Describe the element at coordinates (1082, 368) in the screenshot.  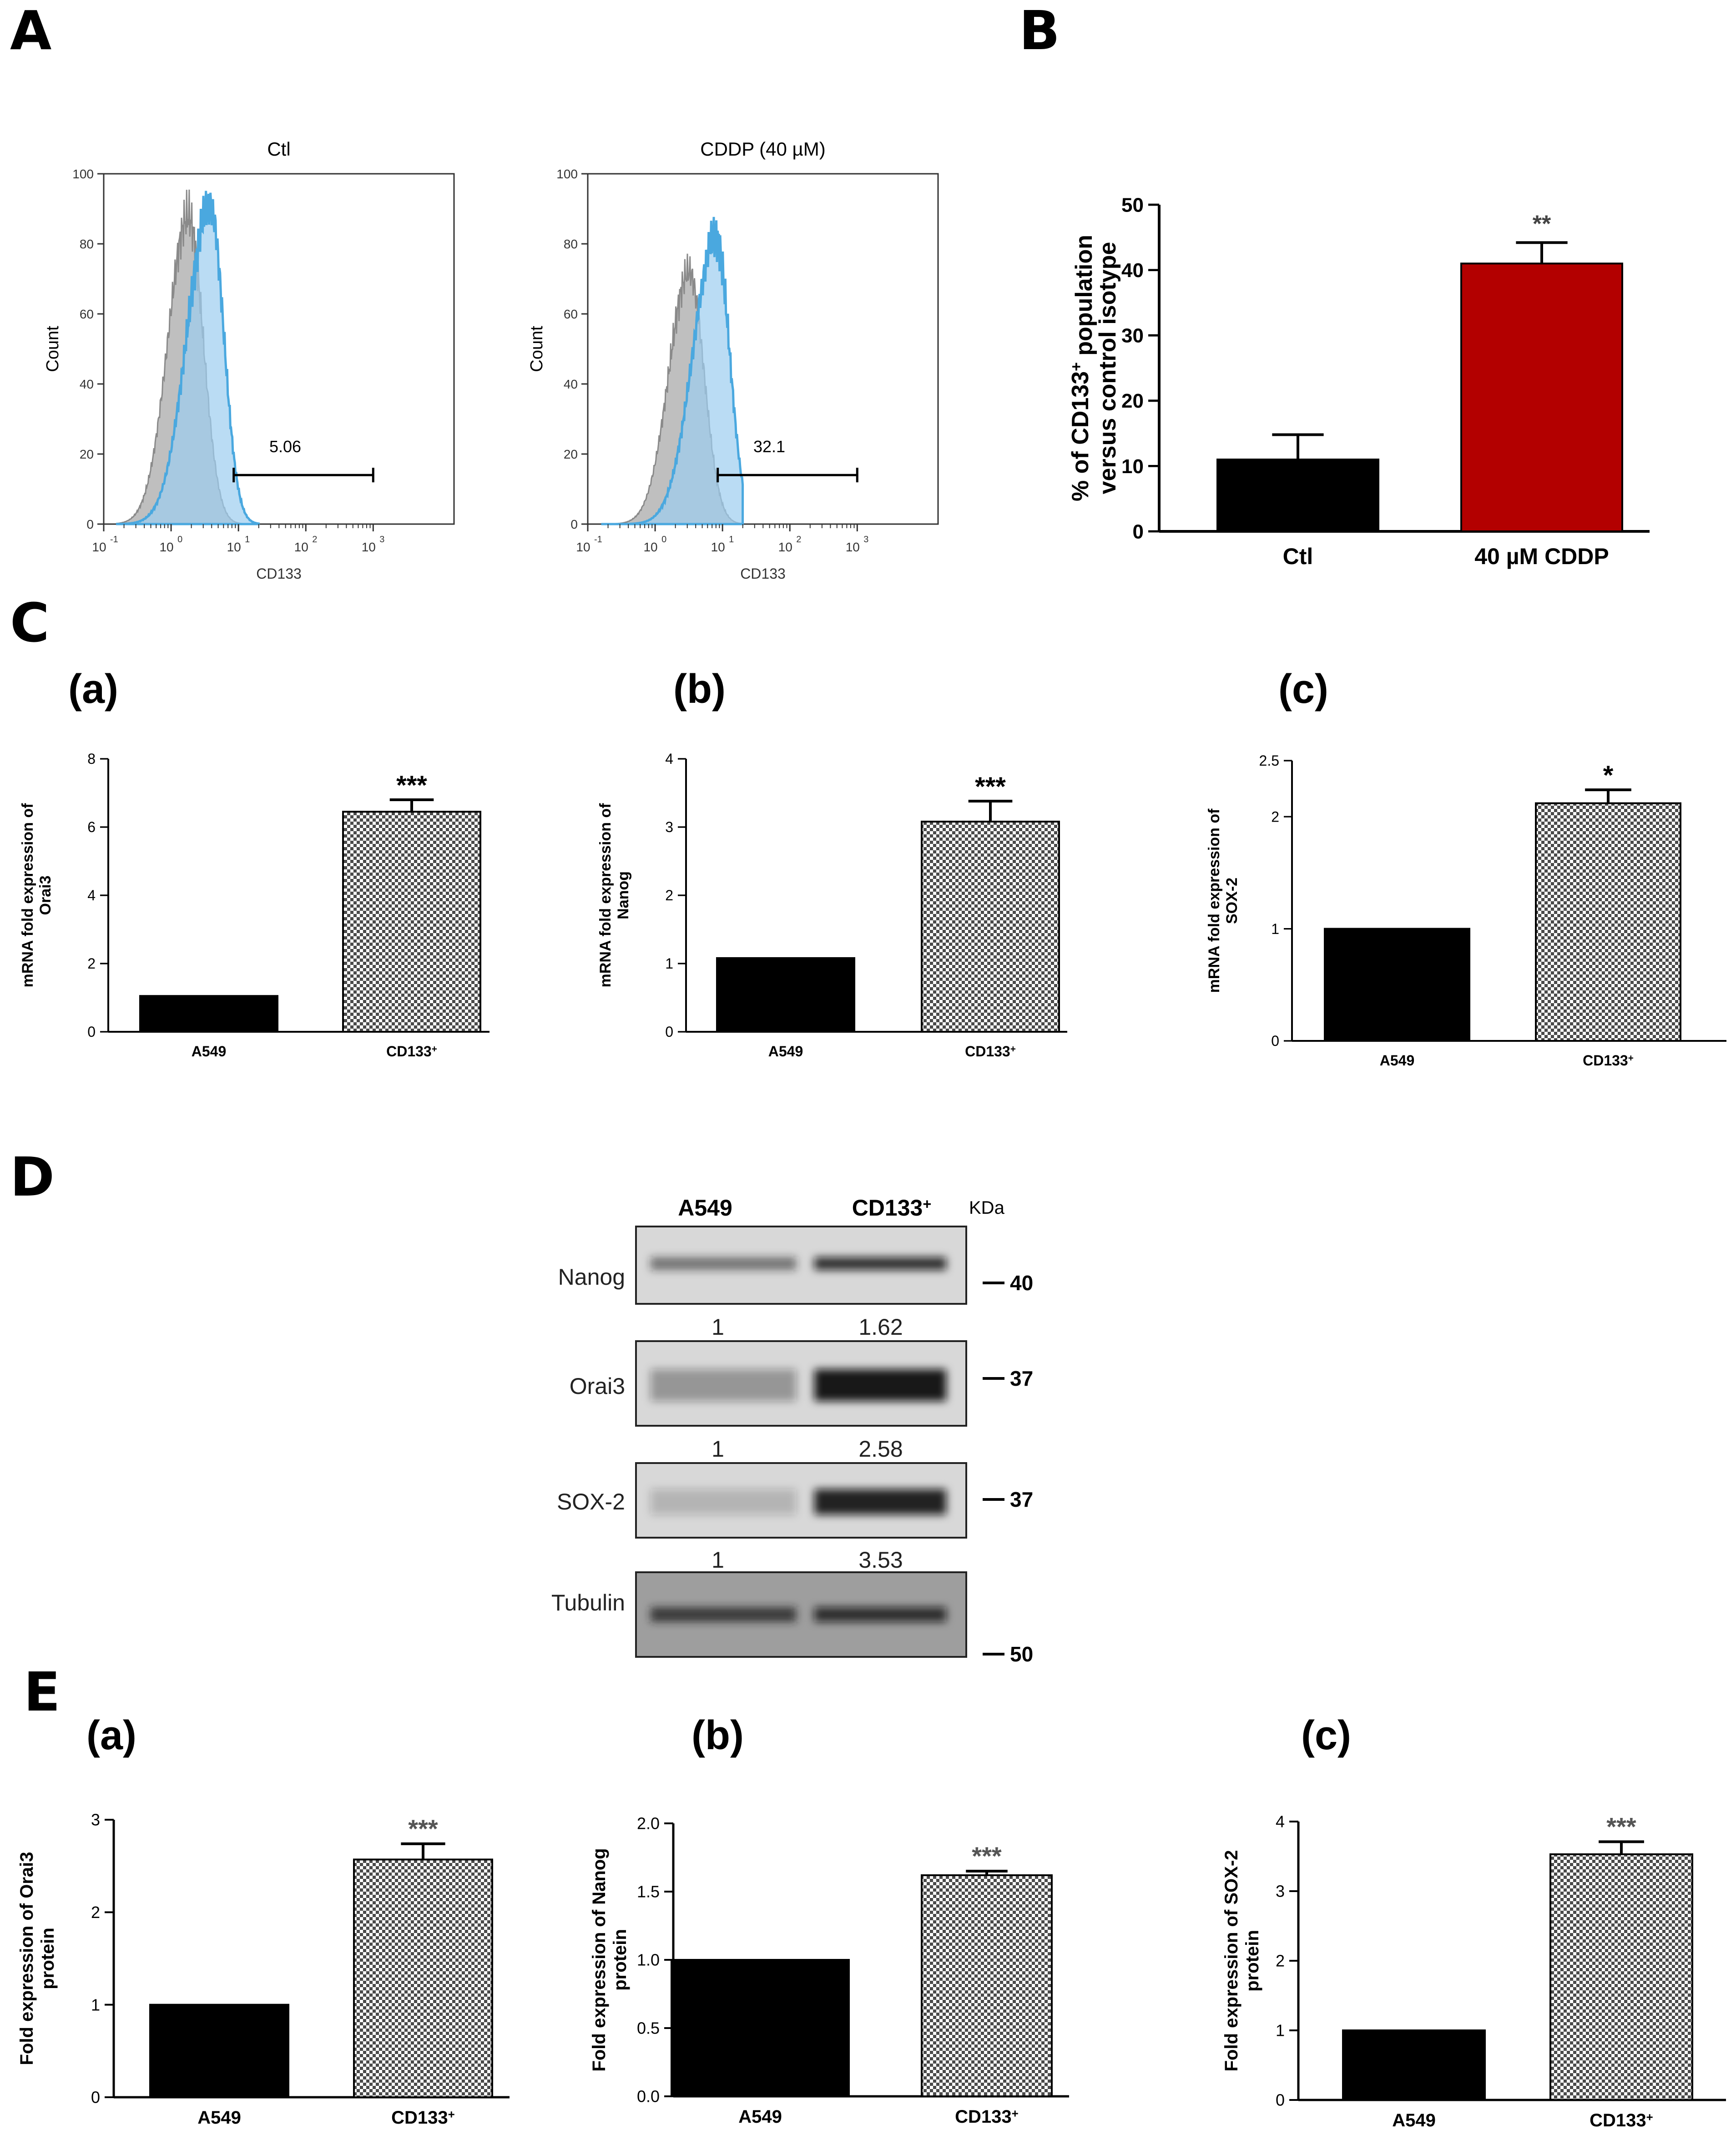
I see `y-axis-label-line1: % of CD133+ population` at that location.